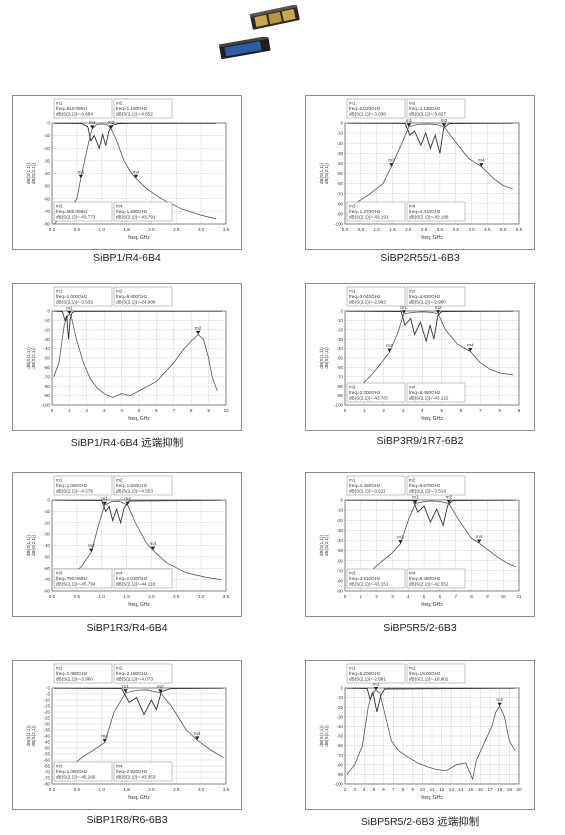 The image size is (565, 835). I want to click on chart-caption-5: SiBP1R3/R4-6B4, so click(127, 628).